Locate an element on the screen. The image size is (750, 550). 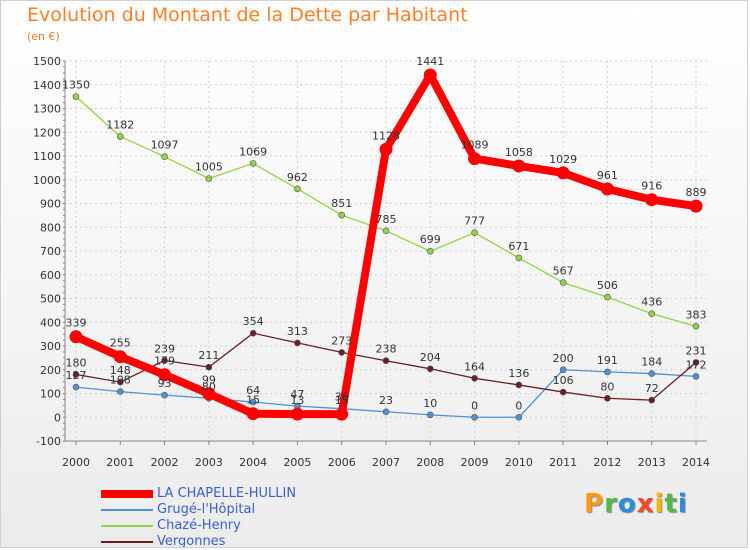
data-label-la-chapelle-hullin: 255 is located at coordinates (120, 343).